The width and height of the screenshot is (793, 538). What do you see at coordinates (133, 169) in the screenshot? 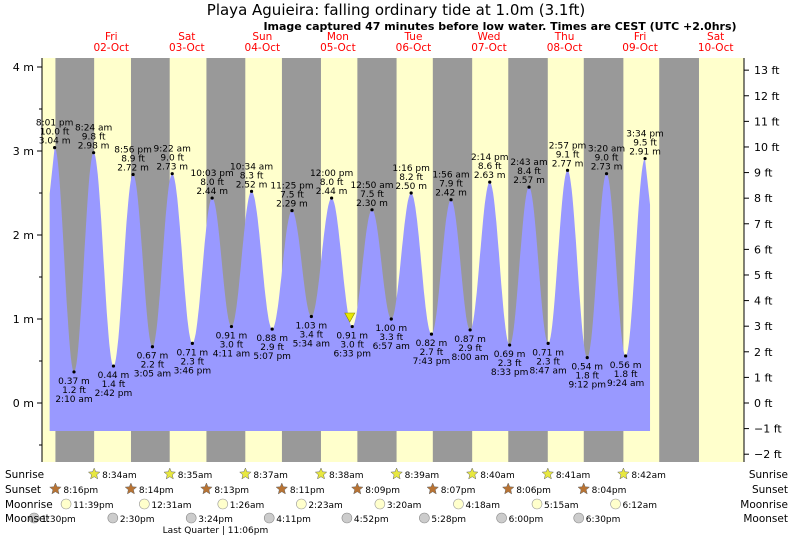
I see `tide-m-label: 2.72 m` at bounding box center [133, 169].